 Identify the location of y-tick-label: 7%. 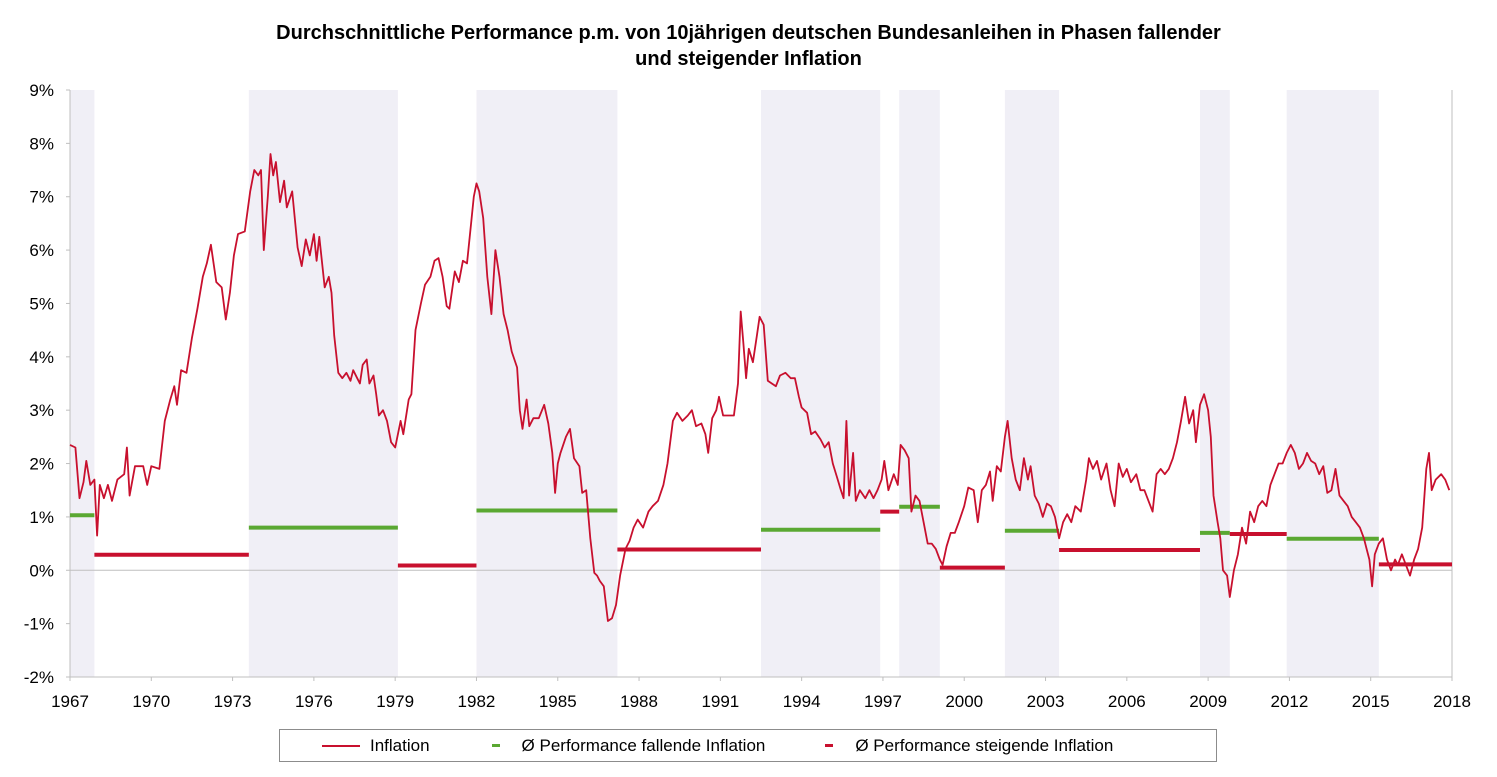
(41, 197).